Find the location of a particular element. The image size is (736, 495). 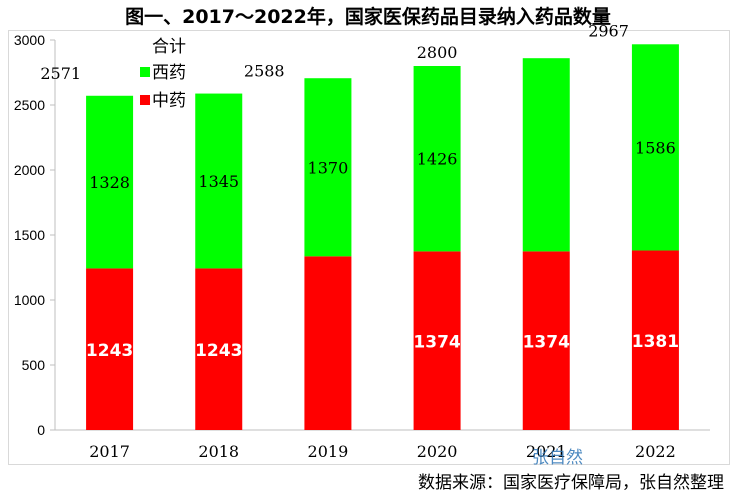

y-tick-label: 500 is located at coordinates (34, 365).